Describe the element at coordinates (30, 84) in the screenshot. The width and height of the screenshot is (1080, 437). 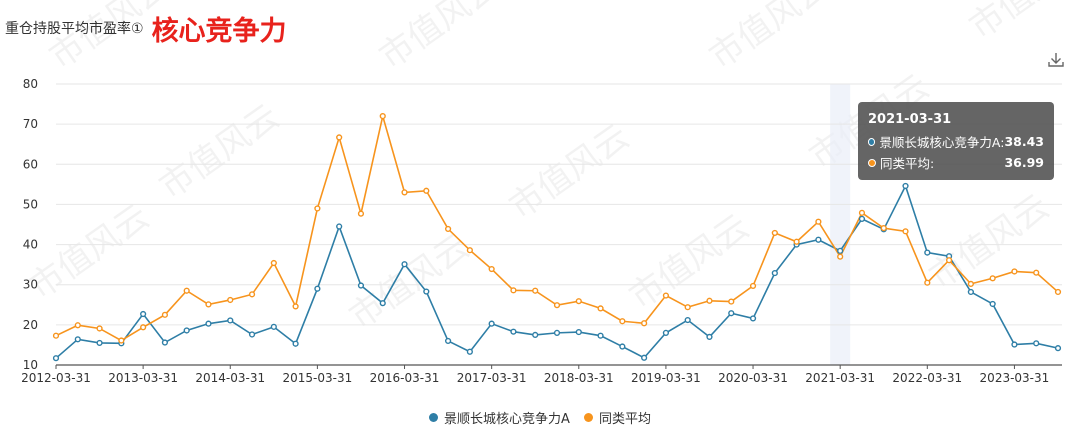
I see `y-tick-label: 80` at that location.